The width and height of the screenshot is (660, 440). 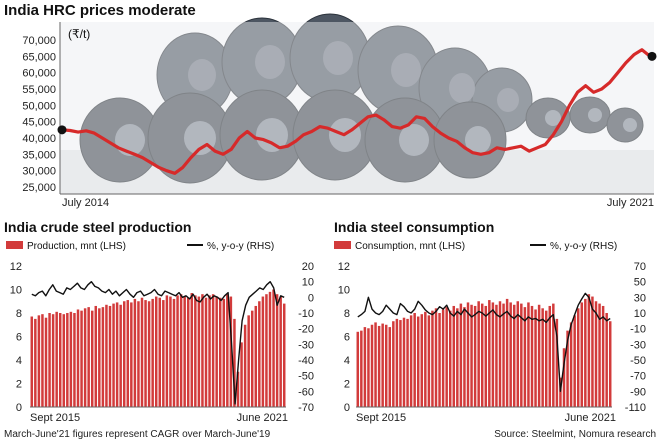 I want to click on production-x-end-label: June 2021, so click(x=262, y=418).